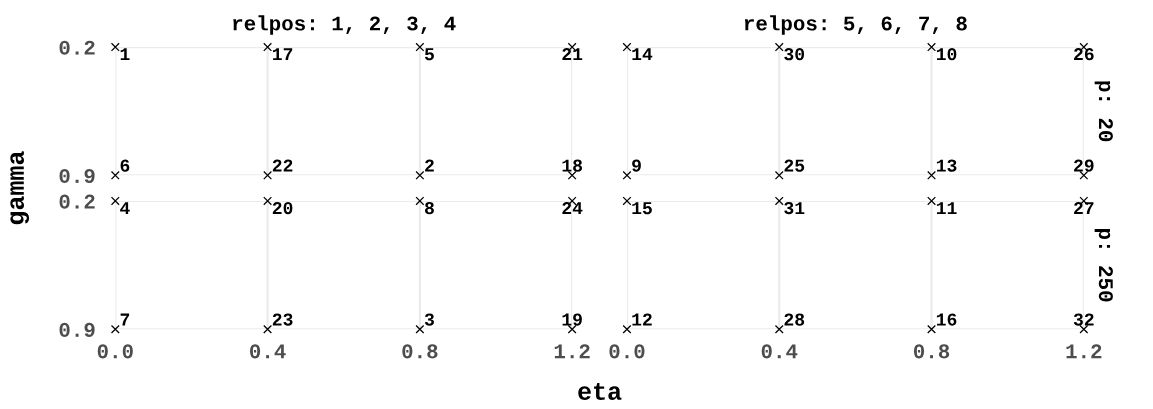 Image resolution: width=1153 pixels, height=409 pixels. What do you see at coordinates (282, 208) in the screenshot?
I see `annotation: 20` at bounding box center [282, 208].